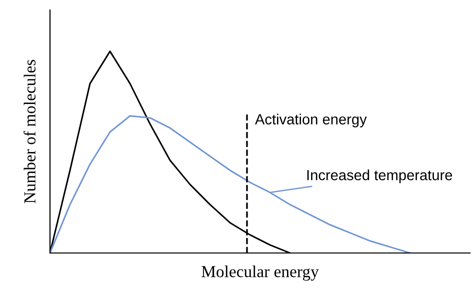 Image resolution: width=474 pixels, height=292 pixels. I want to click on x-axis-title: Molecular energy, so click(260, 273).